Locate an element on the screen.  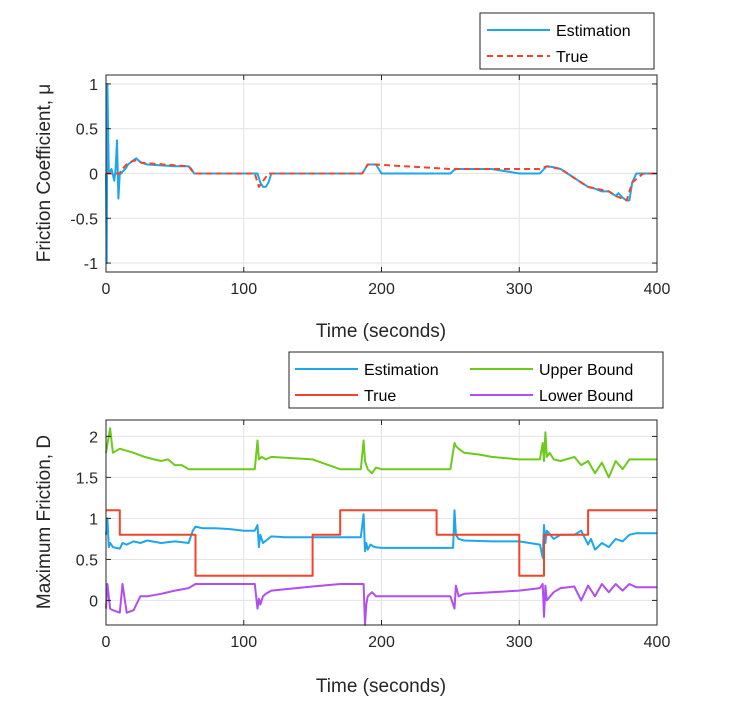
y-axis-label: Friction Coefficient, μ is located at coordinates (44, 173).